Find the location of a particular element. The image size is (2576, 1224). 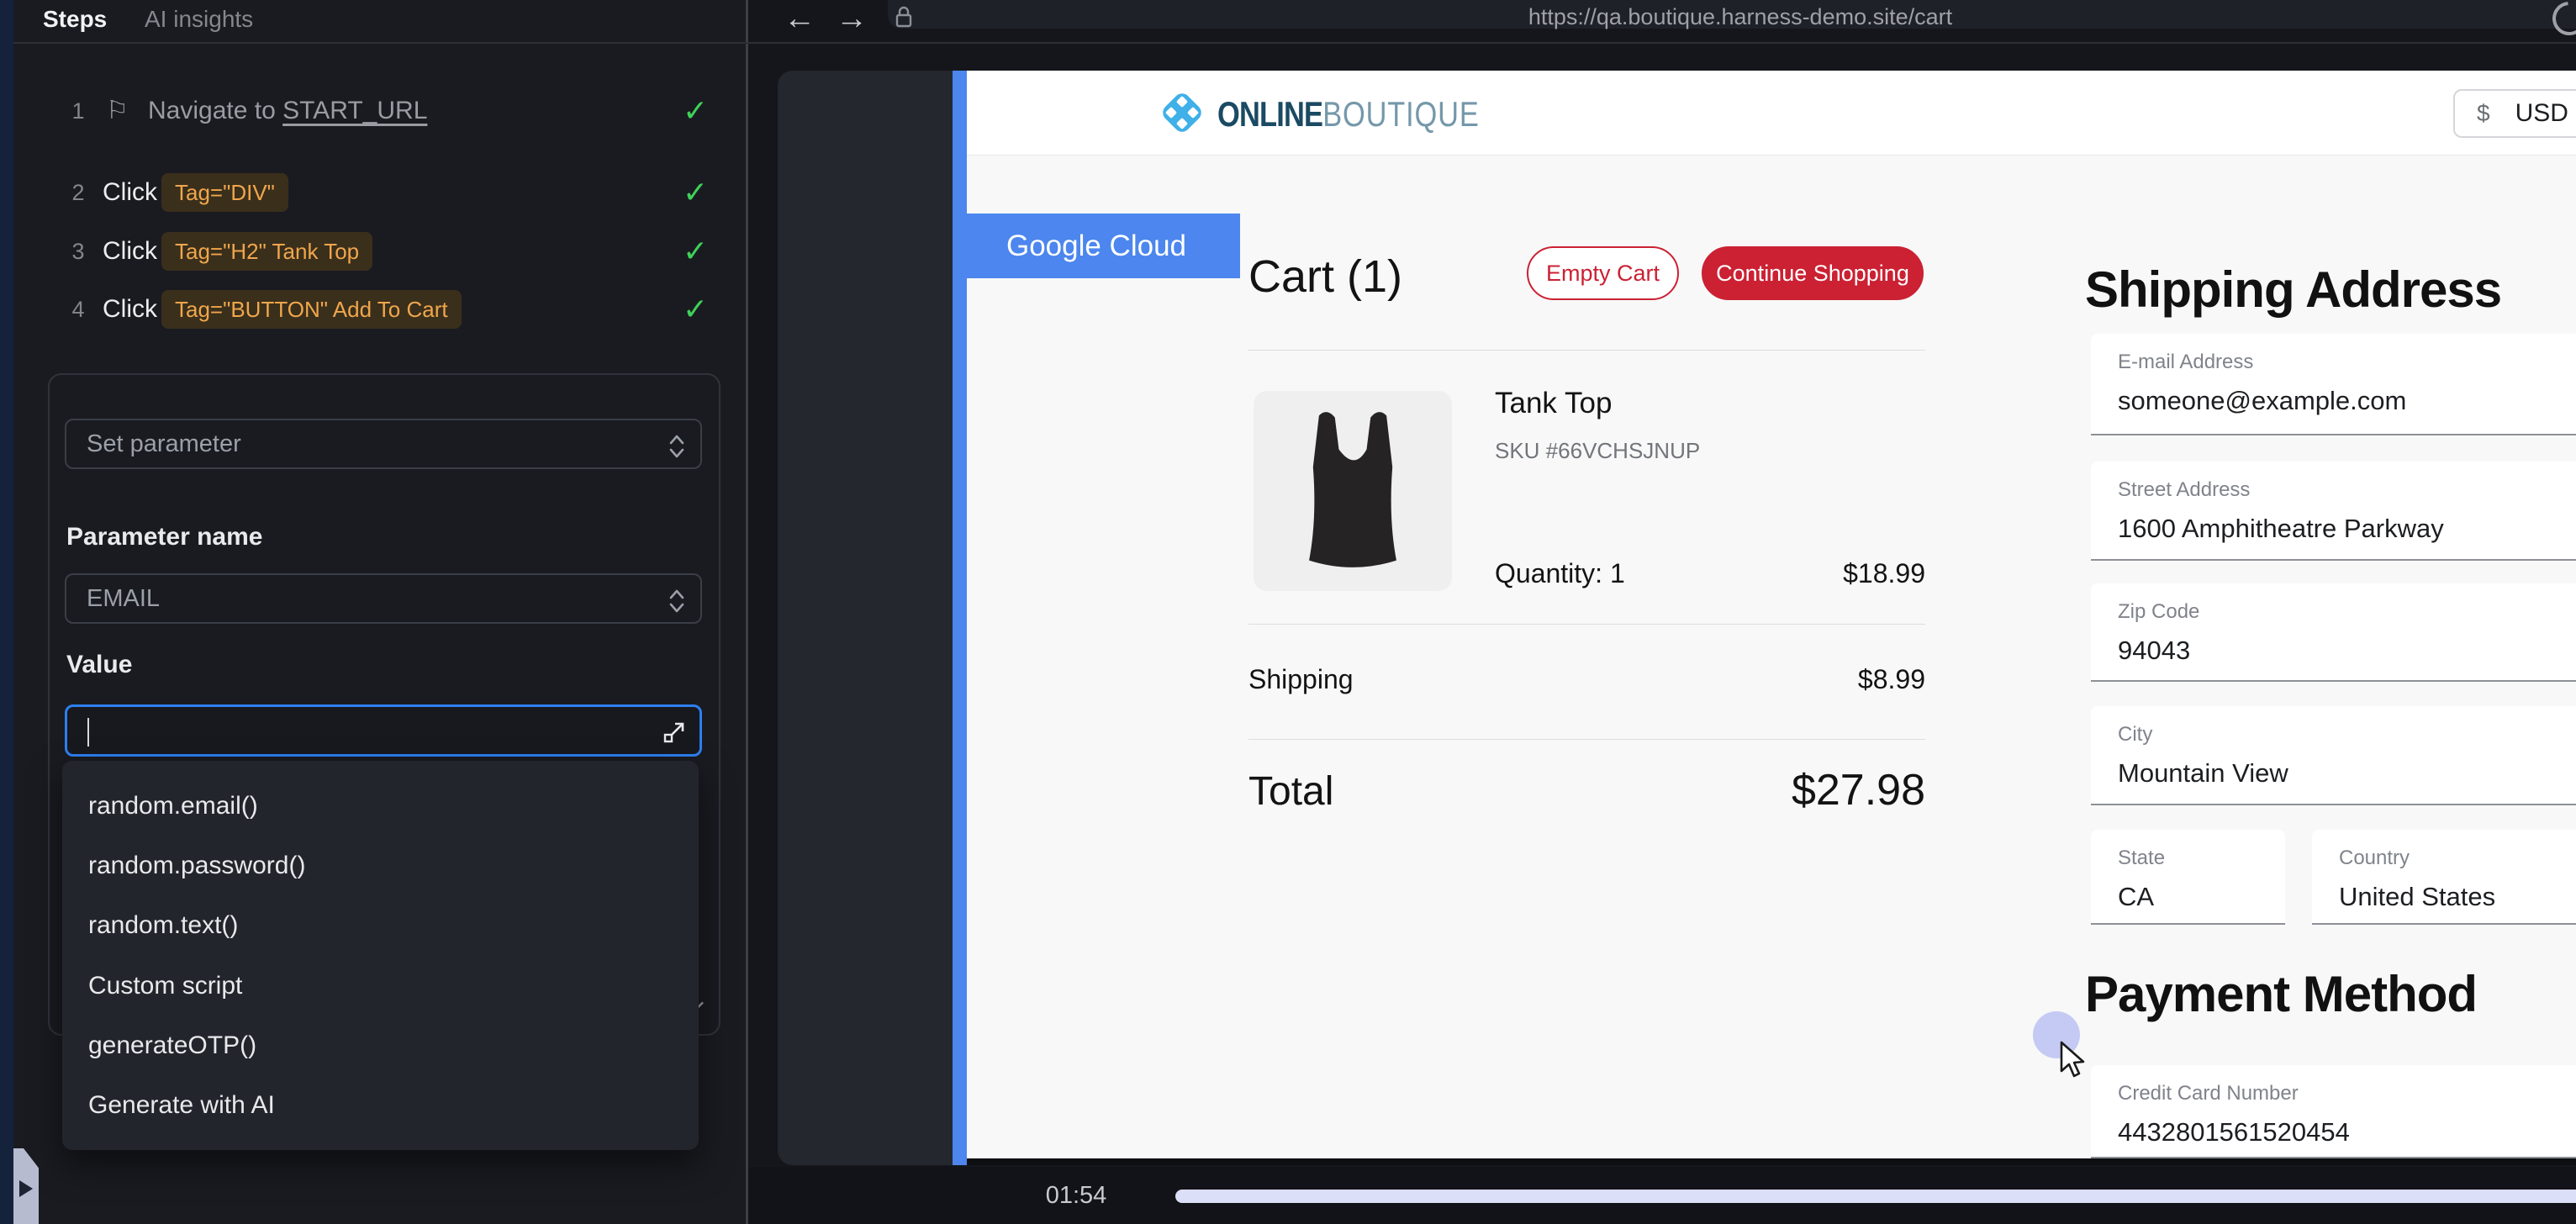

page-footer-strip is located at coordinates (1772, 1161).